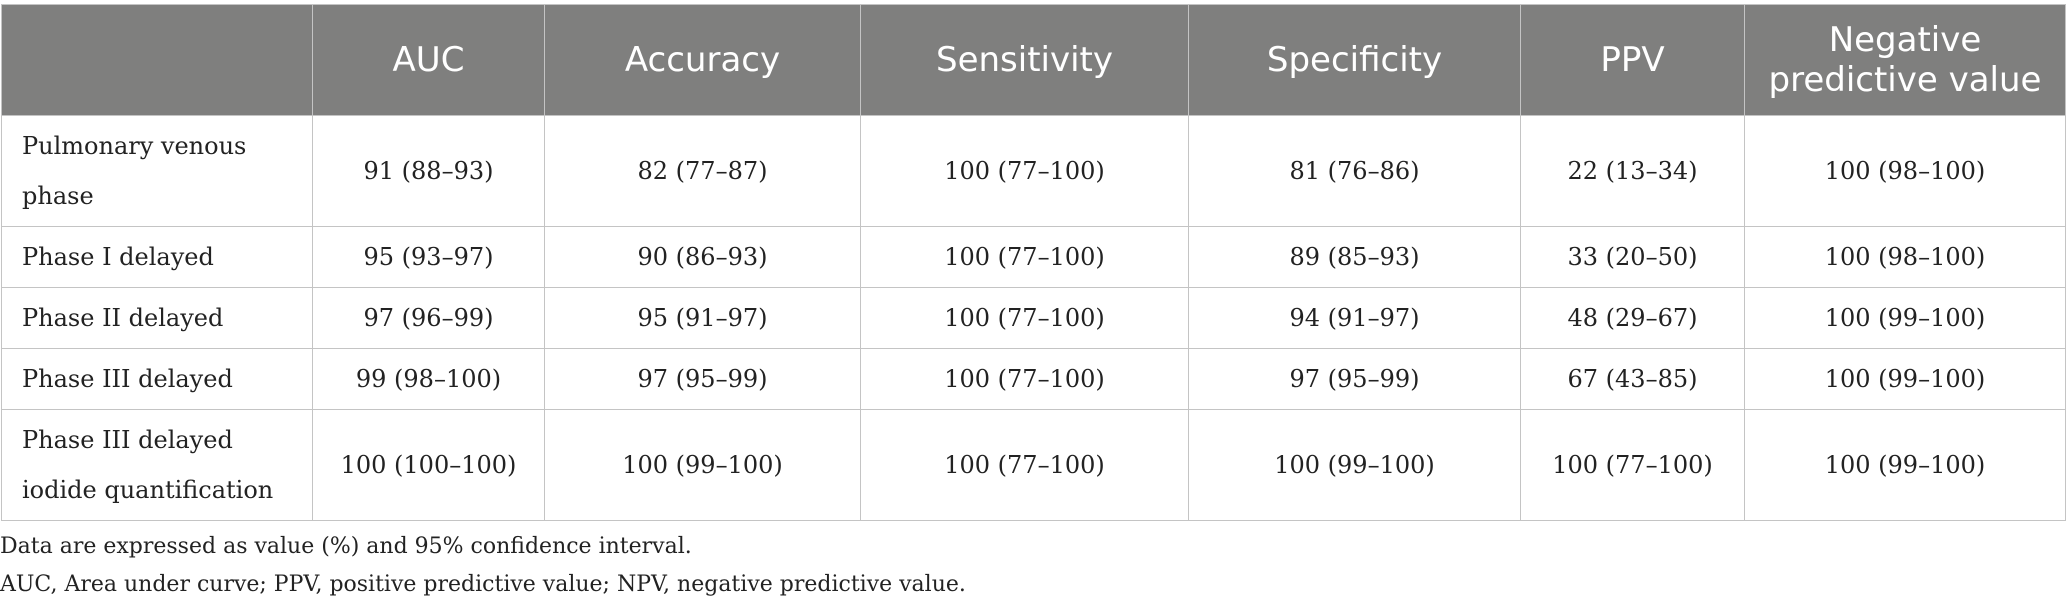 The image size is (2068, 611). Describe the element at coordinates (1632, 60) in the screenshot. I see `header-cell-ppv: PPV` at that location.